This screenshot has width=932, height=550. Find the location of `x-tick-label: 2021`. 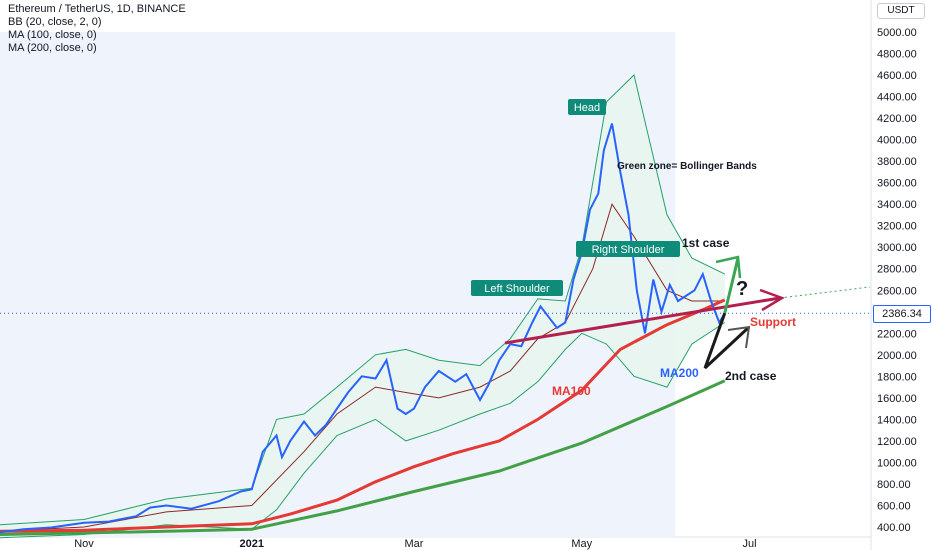

x-tick-label: 2021 is located at coordinates (252, 544).